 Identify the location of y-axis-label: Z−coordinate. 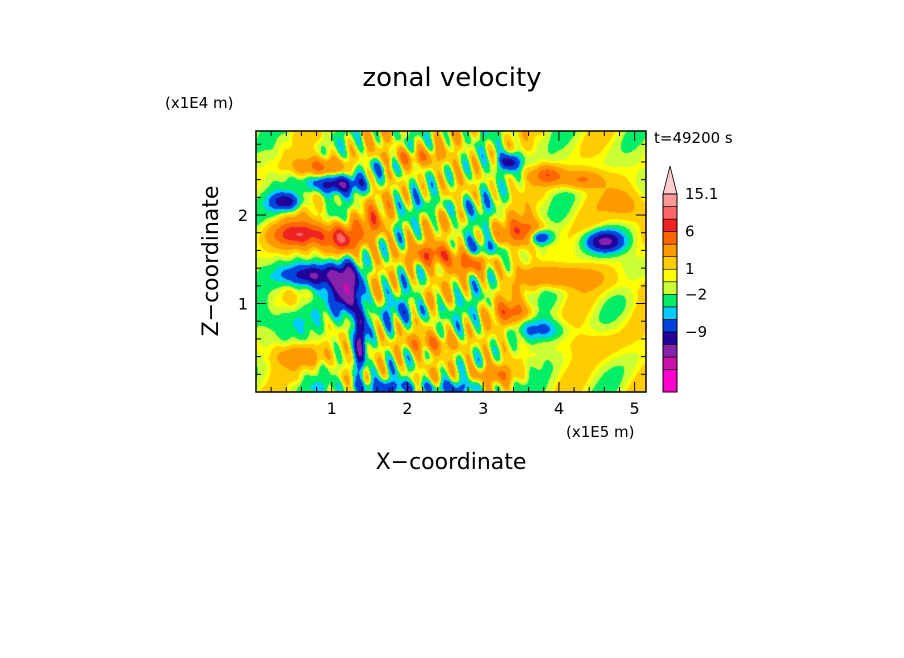
(211, 261).